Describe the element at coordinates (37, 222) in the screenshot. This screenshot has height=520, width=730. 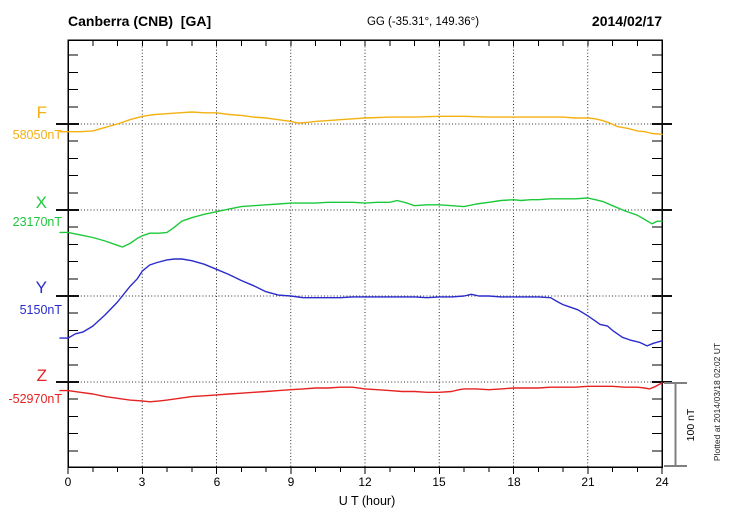
I see `component-base-value-X: 23170nT` at that location.